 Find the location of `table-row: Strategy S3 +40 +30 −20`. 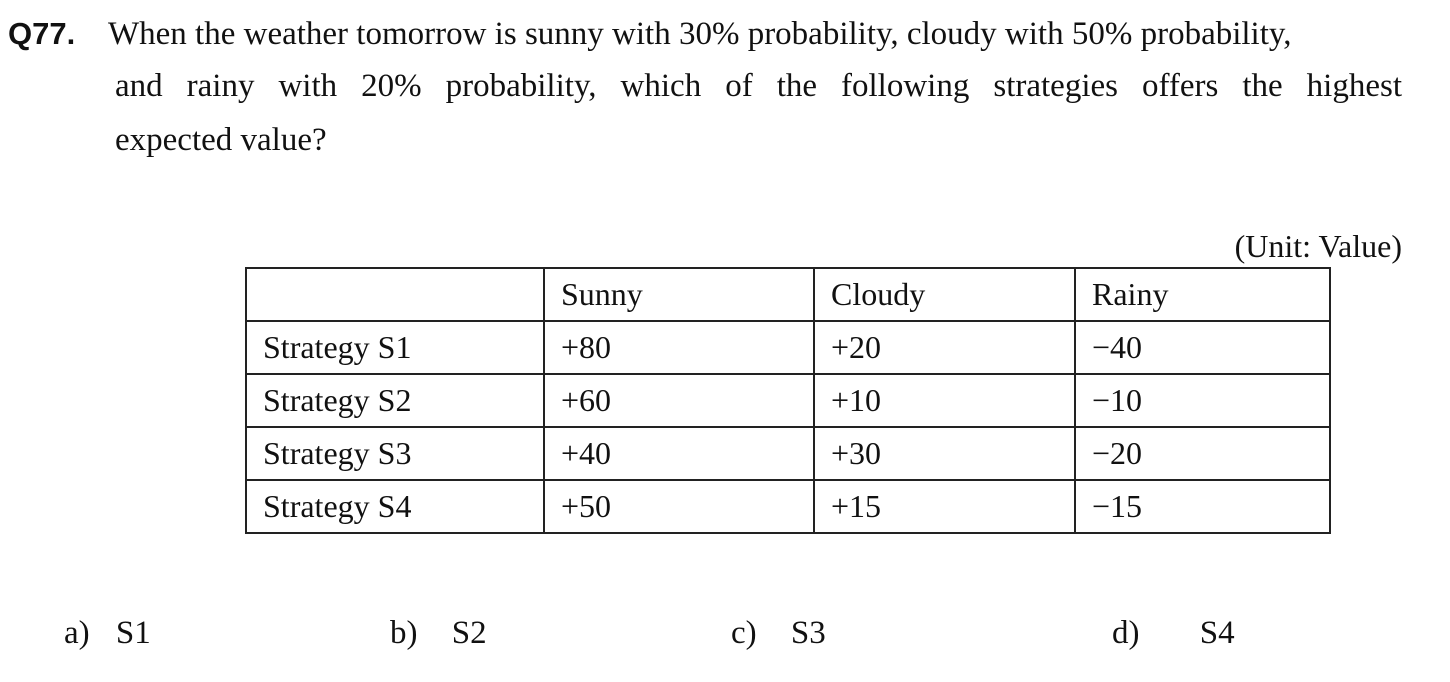

table-row: Strategy S3 +40 +30 −20 is located at coordinates (788, 453).